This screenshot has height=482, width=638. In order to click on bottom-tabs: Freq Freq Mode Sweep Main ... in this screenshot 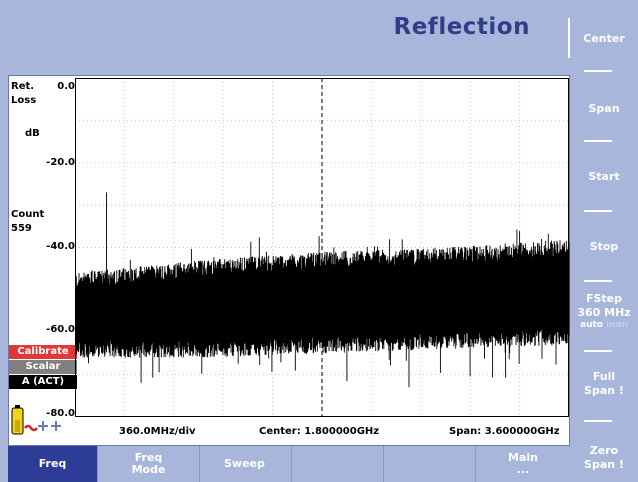, I will do `click(285, 464)`.